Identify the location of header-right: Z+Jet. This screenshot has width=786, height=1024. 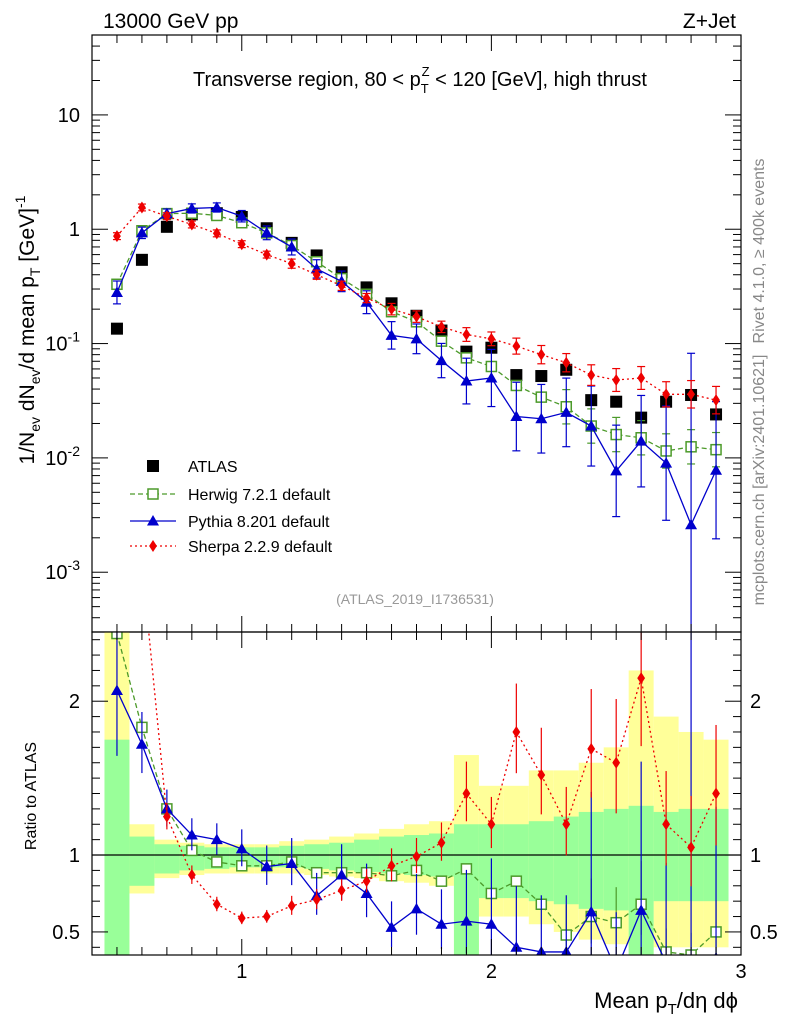
(709, 21).